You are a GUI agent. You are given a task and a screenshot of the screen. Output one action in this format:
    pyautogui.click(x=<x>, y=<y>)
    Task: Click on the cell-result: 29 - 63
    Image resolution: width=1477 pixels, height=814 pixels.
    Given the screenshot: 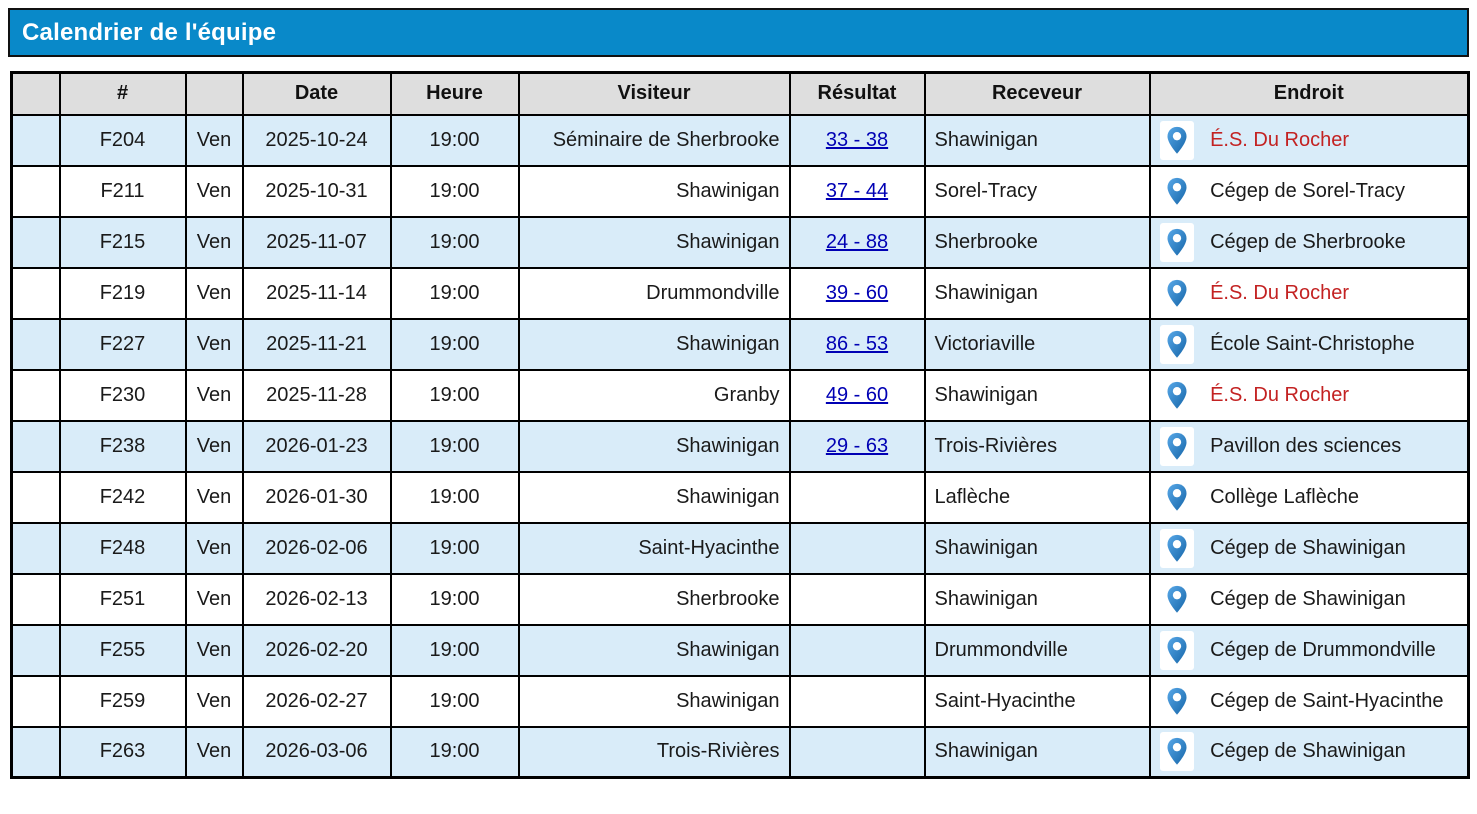 What is the action you would take?
    pyautogui.click(x=857, y=446)
    